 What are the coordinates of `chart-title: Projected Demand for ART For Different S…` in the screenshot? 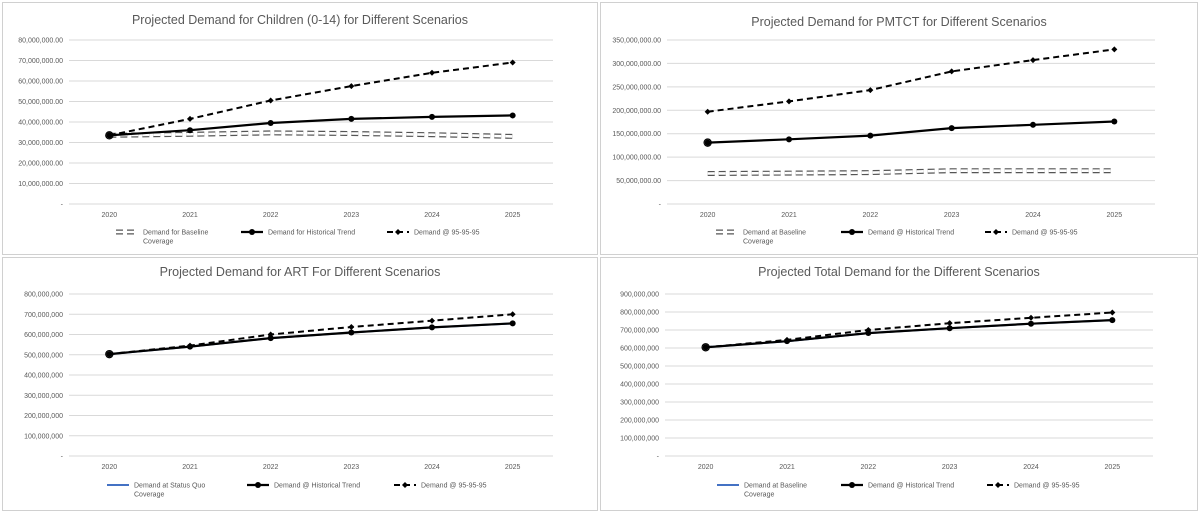 It's located at (300, 272).